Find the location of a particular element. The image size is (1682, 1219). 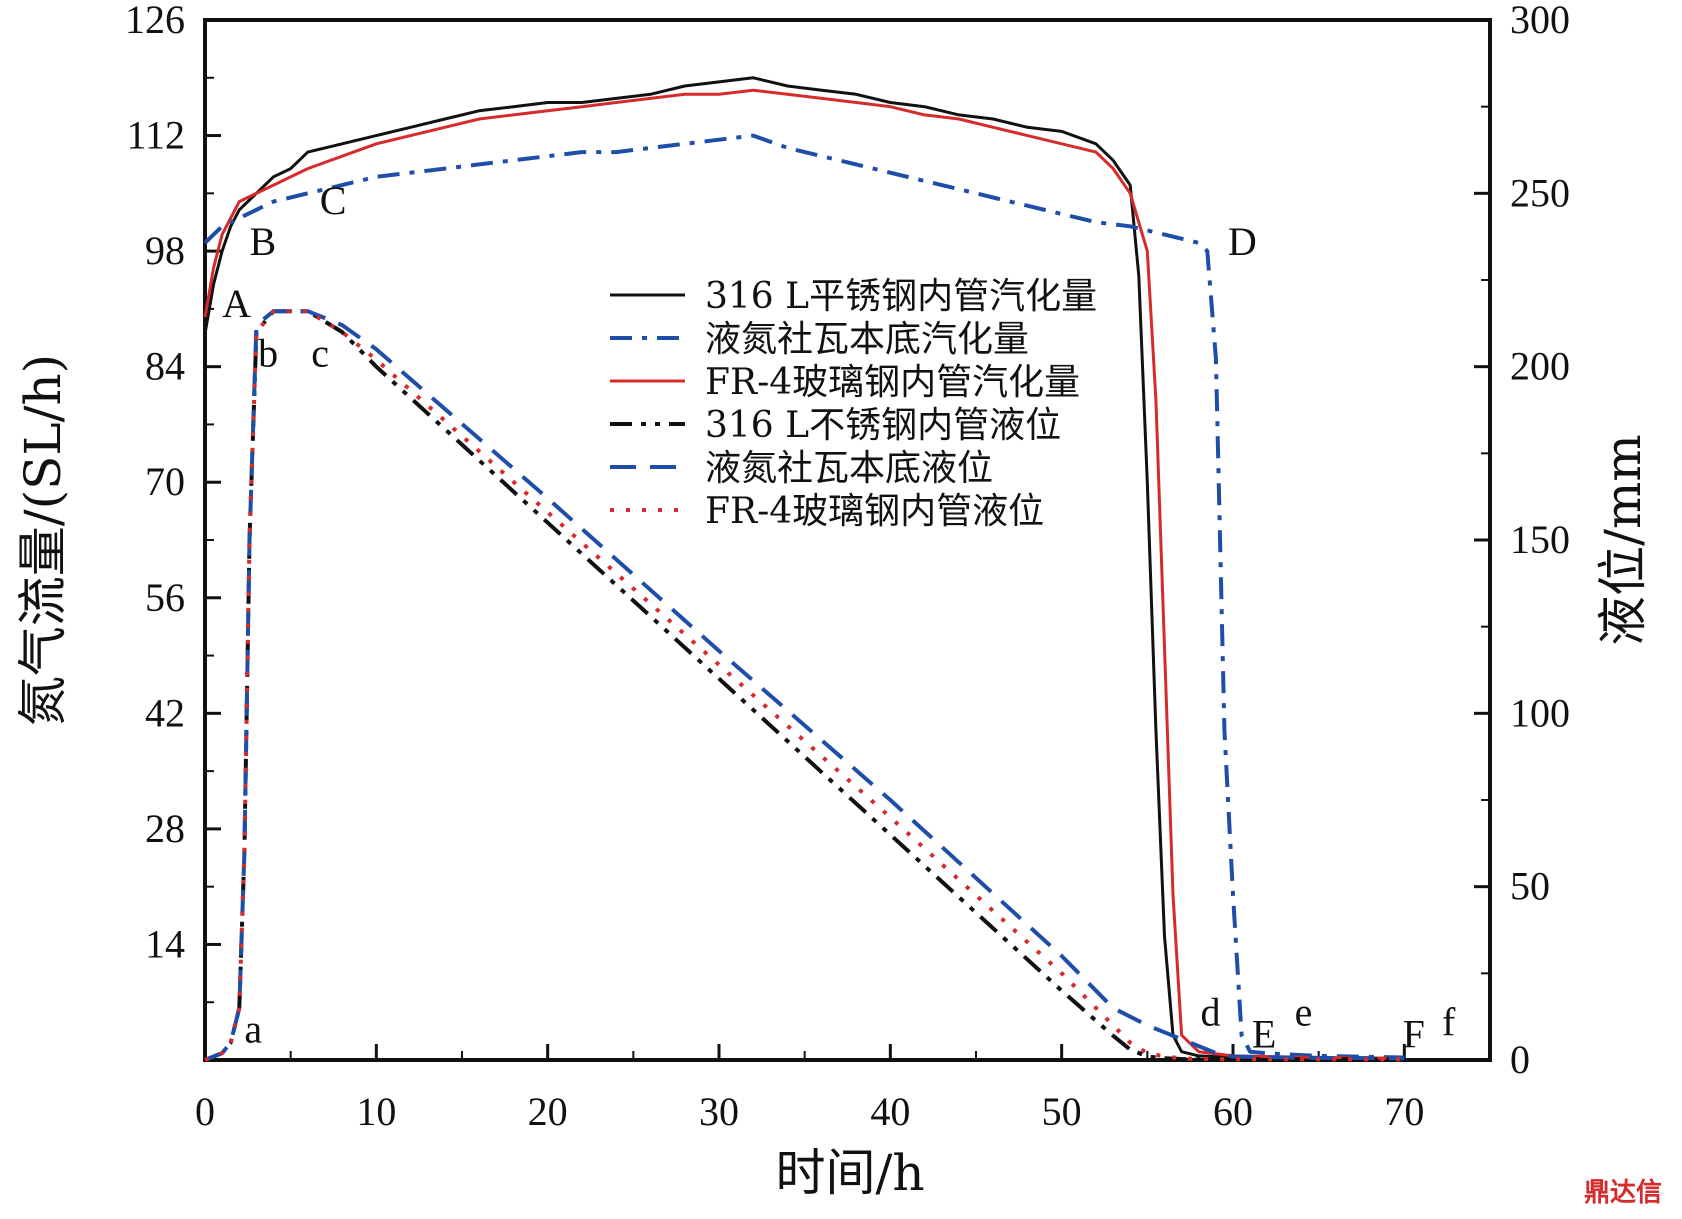

y-left-tick-label: 14 is located at coordinates (165, 943).